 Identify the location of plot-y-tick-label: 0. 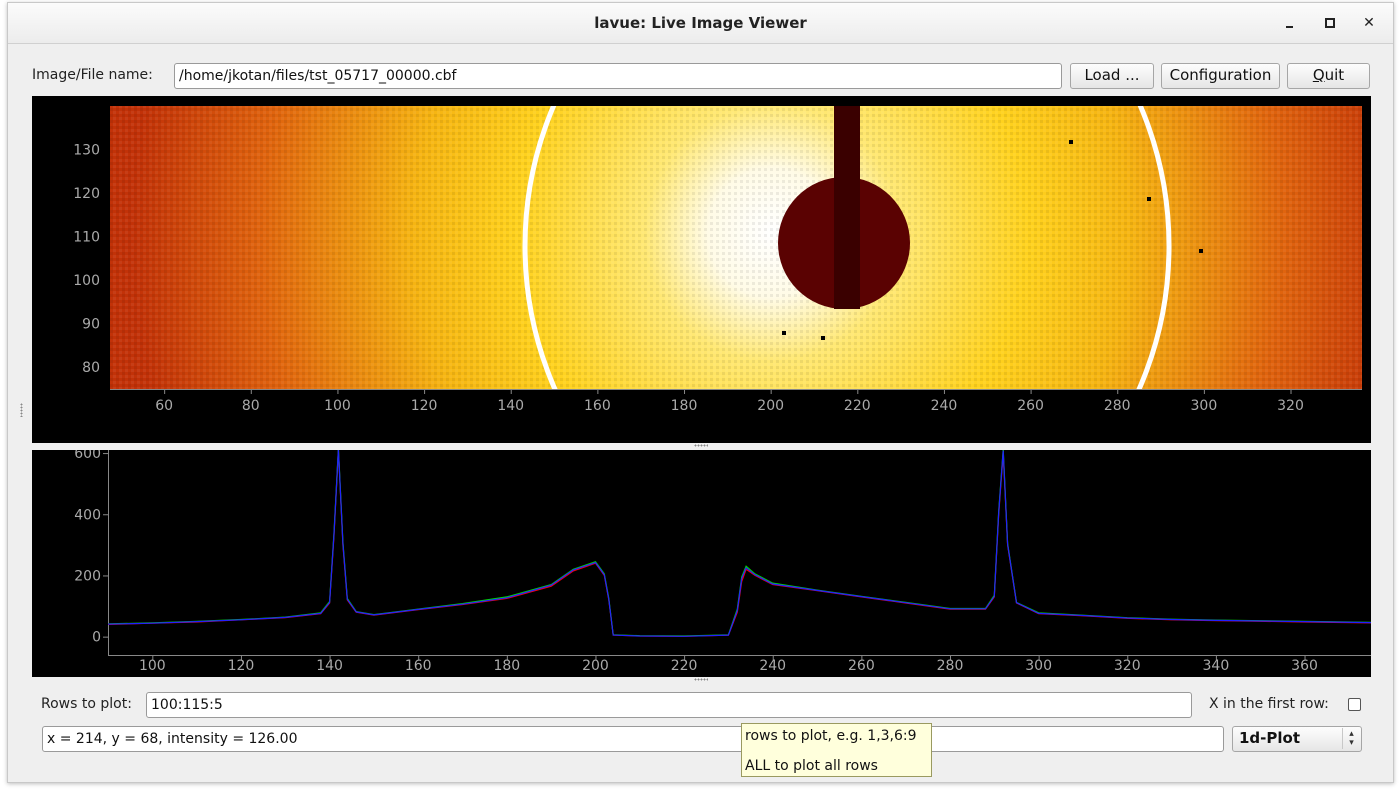
(96, 638).